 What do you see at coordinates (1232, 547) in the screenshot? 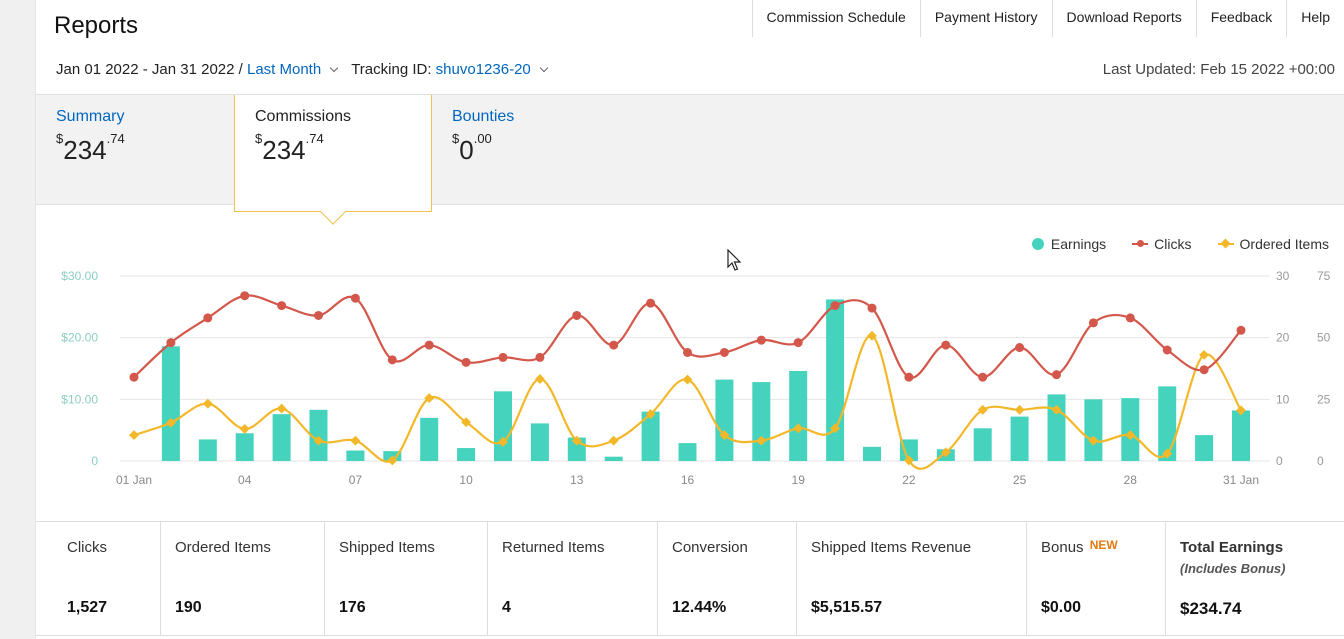
I see `stat-label: Total Earnings` at bounding box center [1232, 547].